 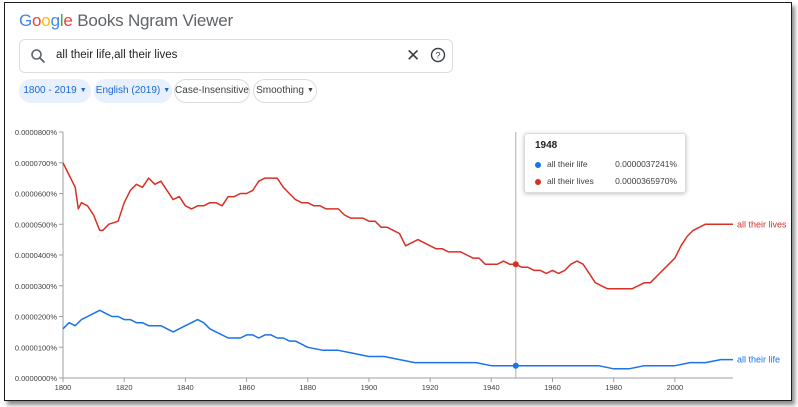 What do you see at coordinates (36, 224) in the screenshot?
I see `y-tick-label: 0.0000500%` at bounding box center [36, 224].